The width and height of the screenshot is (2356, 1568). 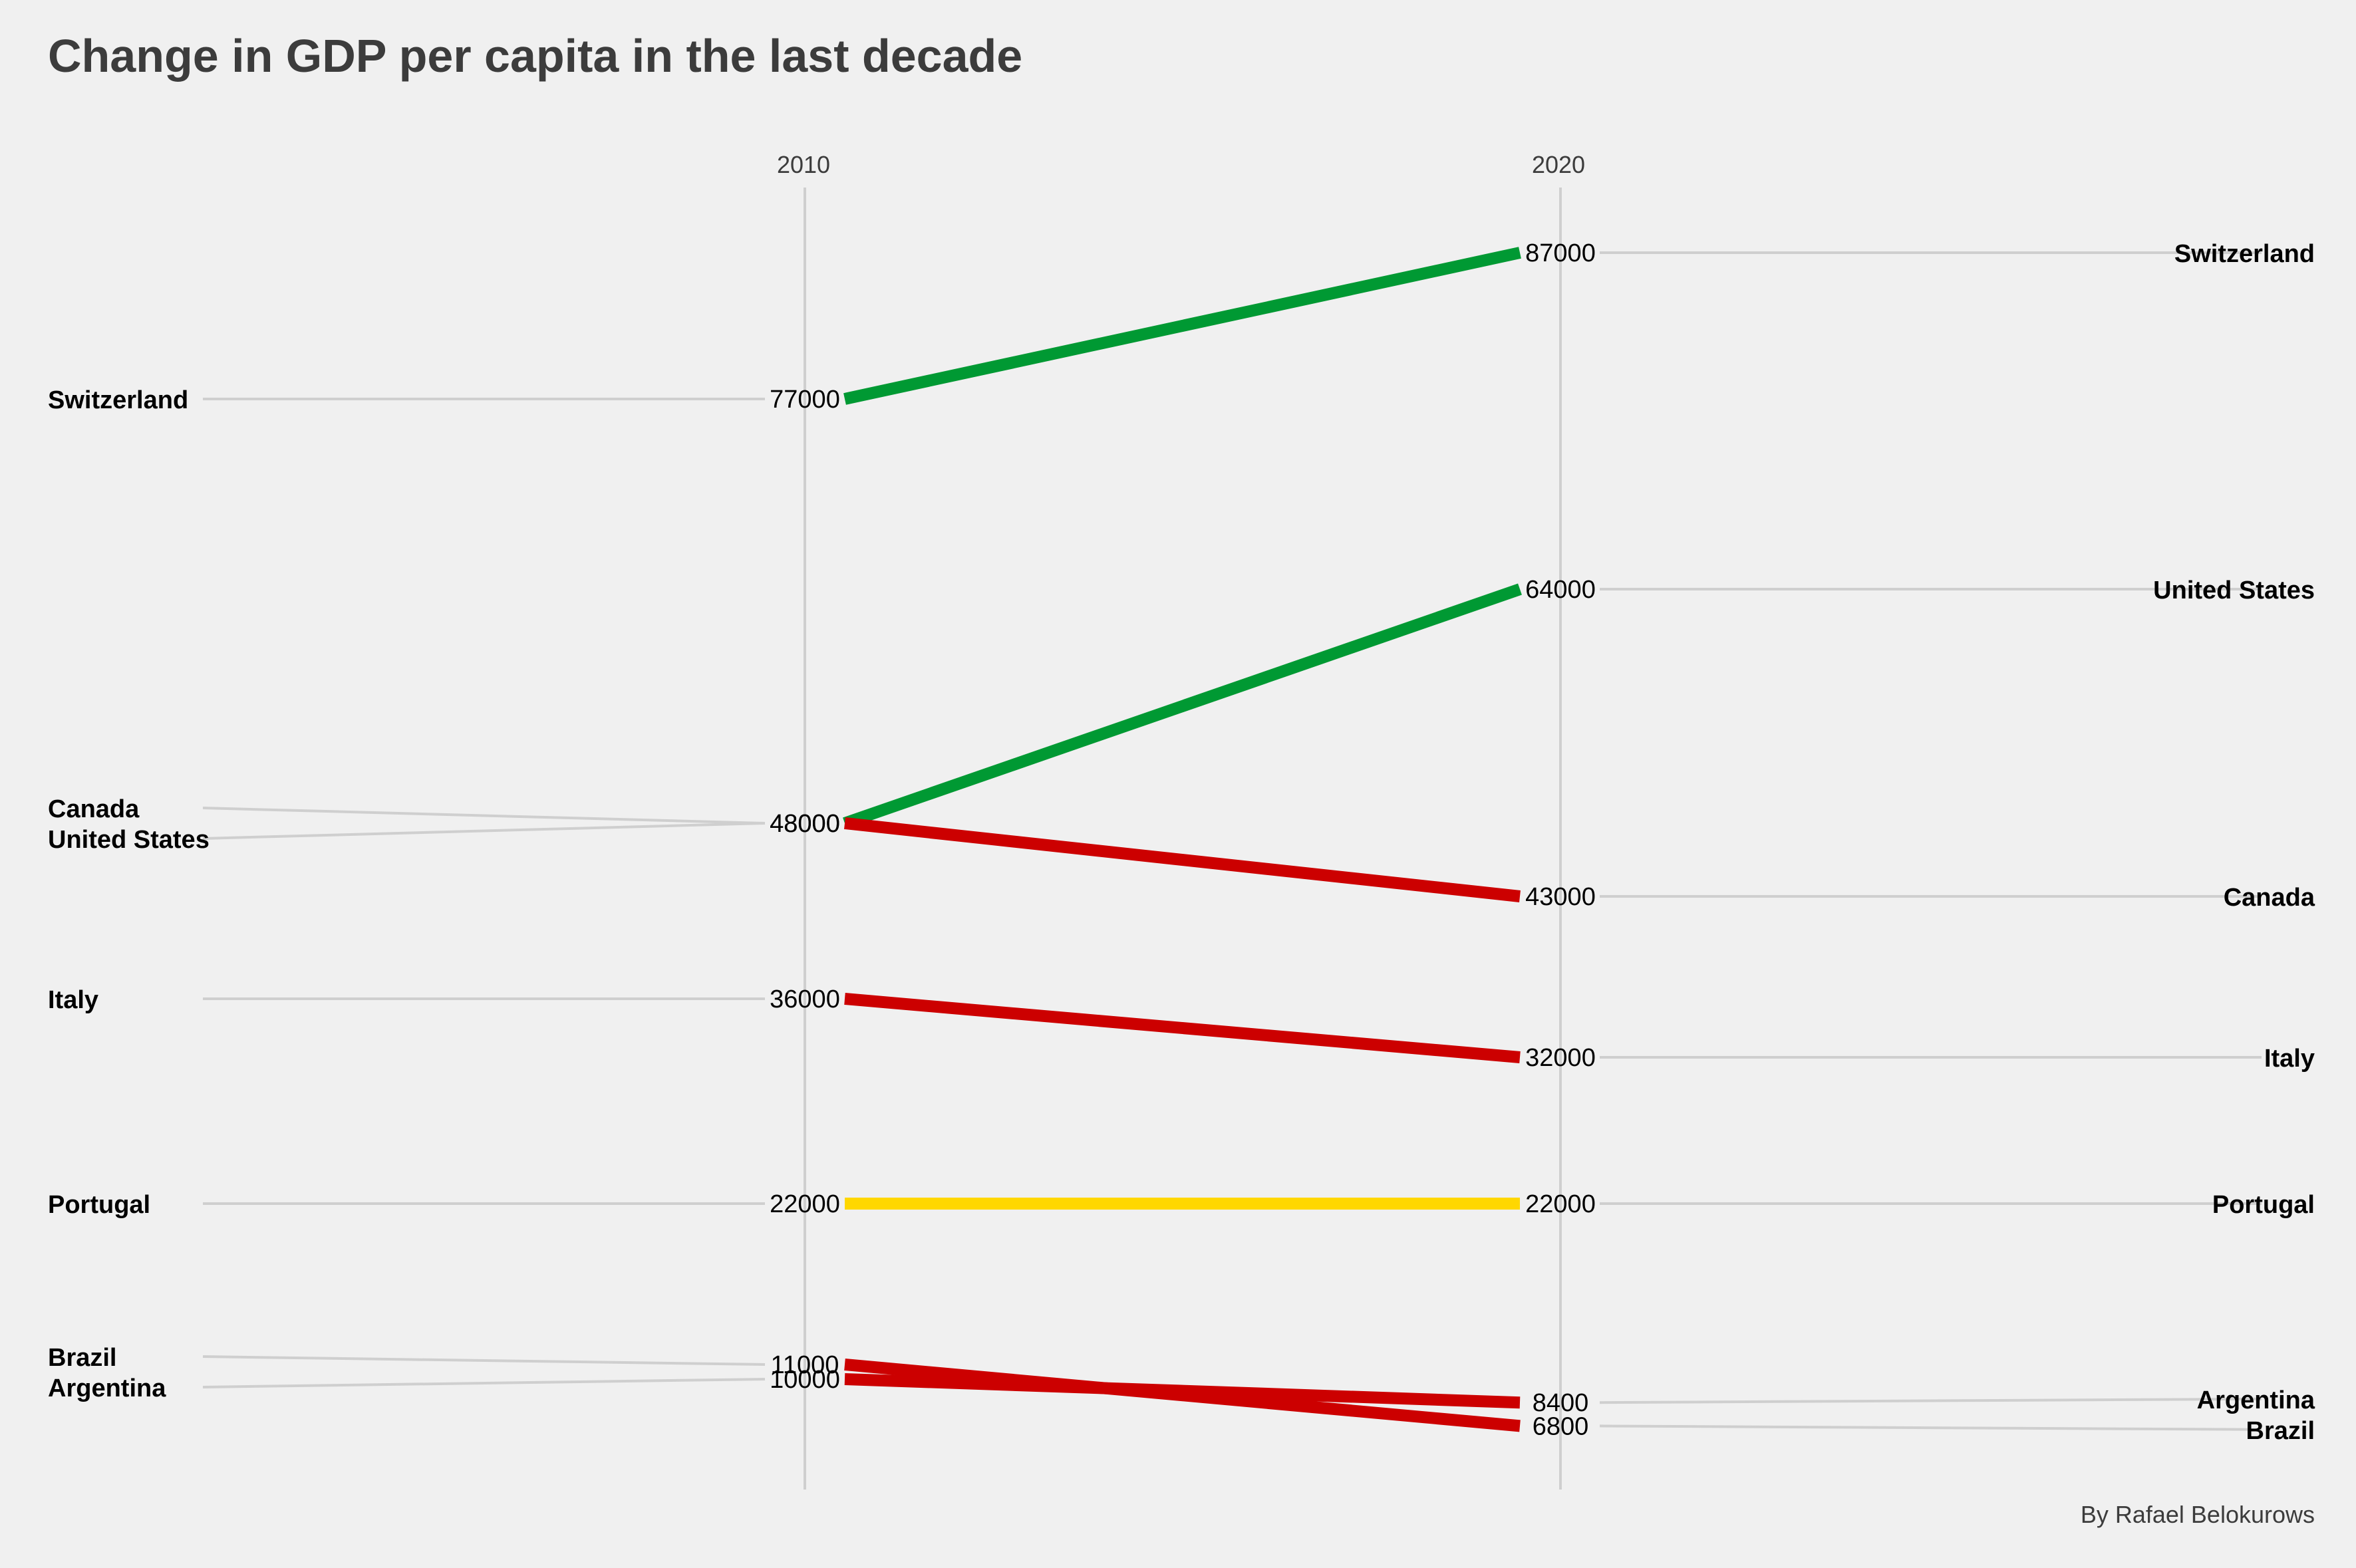 I want to click on value-2020-brazil: 6800, so click(x=1561, y=1426).